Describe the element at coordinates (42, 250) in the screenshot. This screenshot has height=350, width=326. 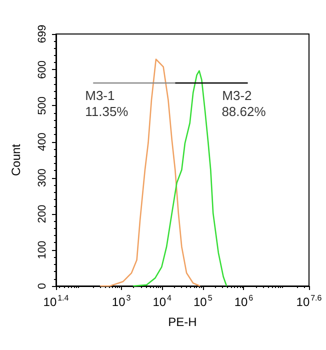
I see `y-tick-label: 100` at that location.